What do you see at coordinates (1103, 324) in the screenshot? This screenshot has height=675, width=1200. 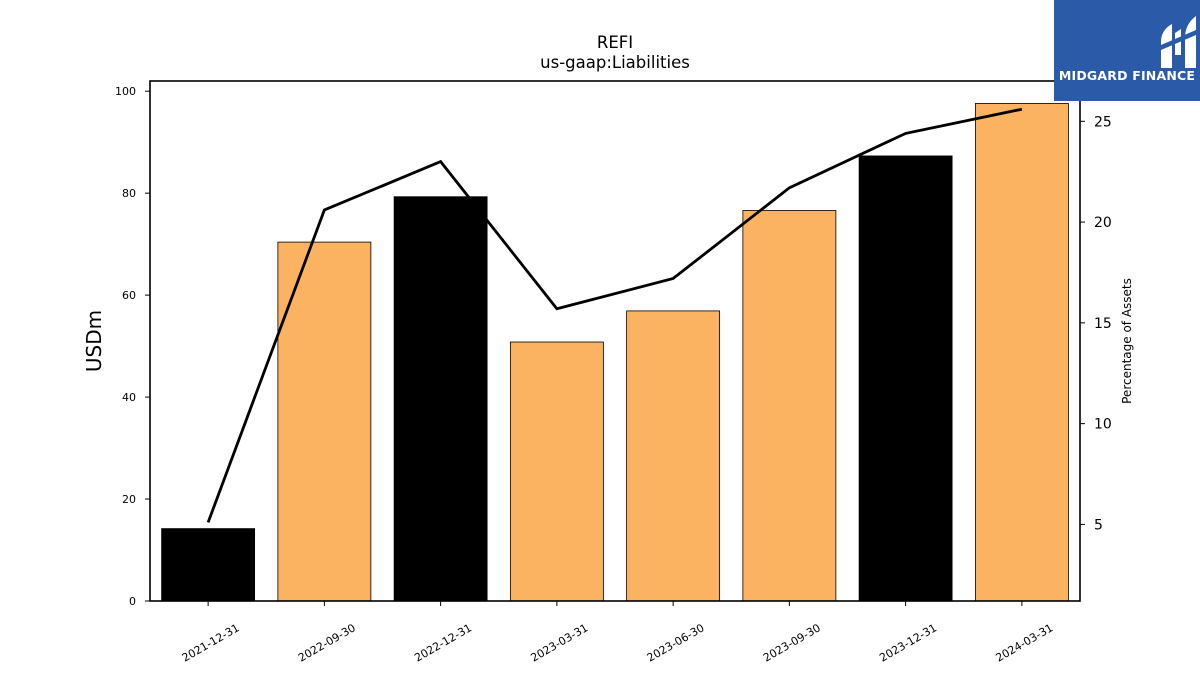 I see `y2-tick-label: 15` at bounding box center [1103, 324].